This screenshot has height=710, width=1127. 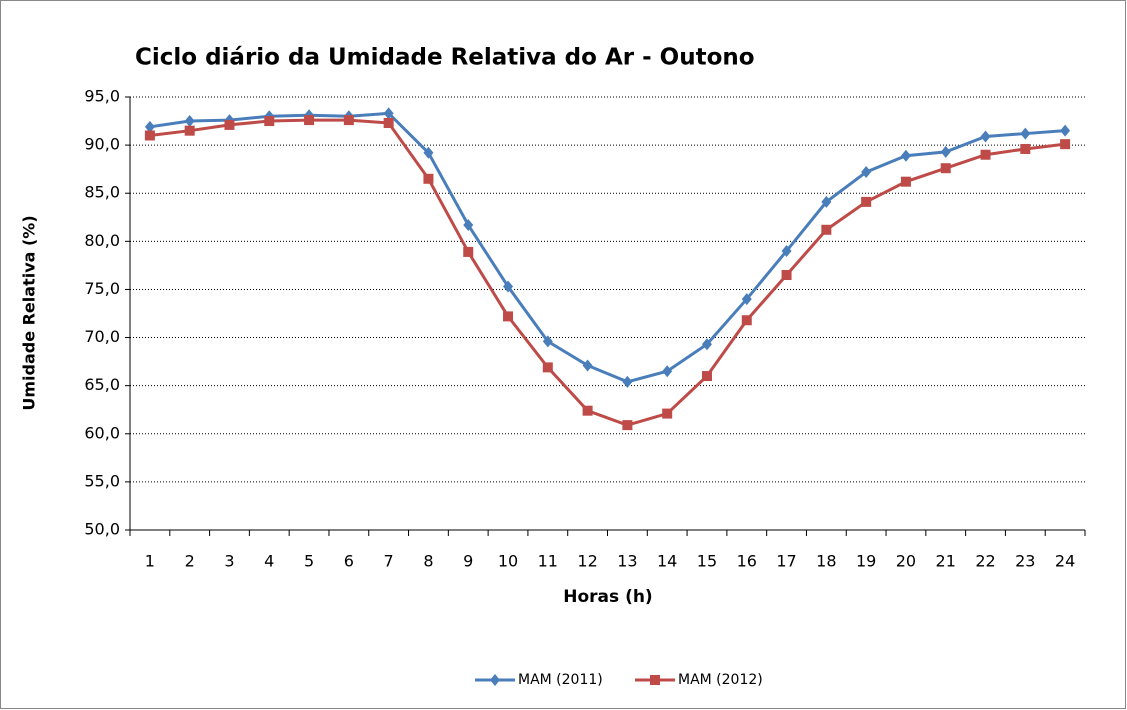 I want to click on x-tick-label: 14, so click(x=667, y=561).